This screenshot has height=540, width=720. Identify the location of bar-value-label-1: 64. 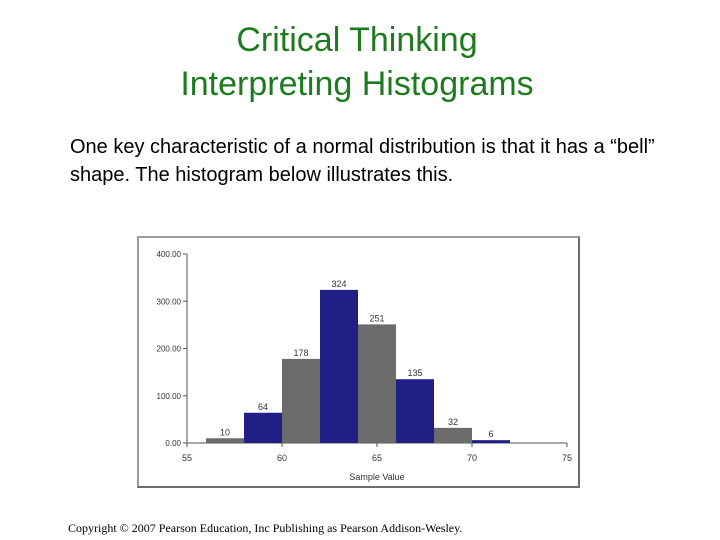
(263, 407).